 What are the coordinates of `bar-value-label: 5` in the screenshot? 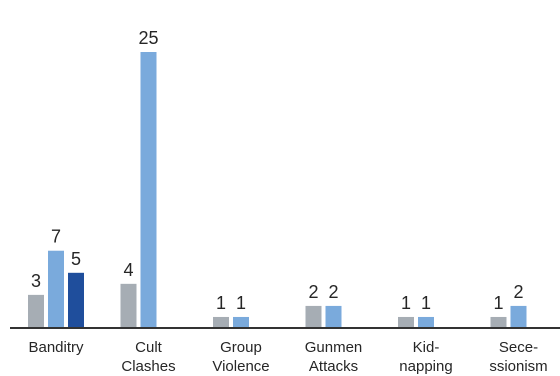 It's located at (76, 259).